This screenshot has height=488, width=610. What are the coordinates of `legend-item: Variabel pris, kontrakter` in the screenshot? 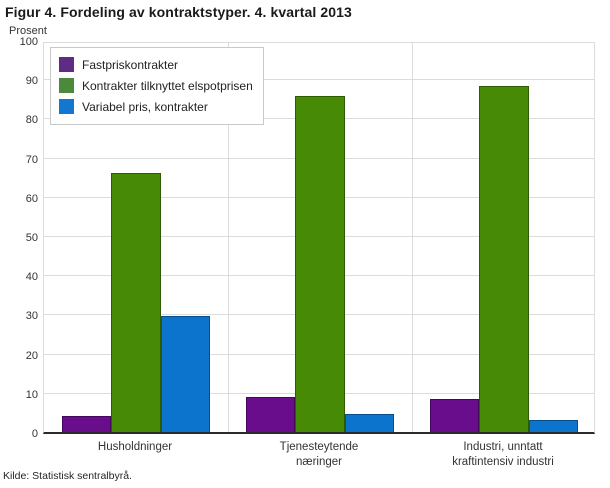 It's located at (156, 106).